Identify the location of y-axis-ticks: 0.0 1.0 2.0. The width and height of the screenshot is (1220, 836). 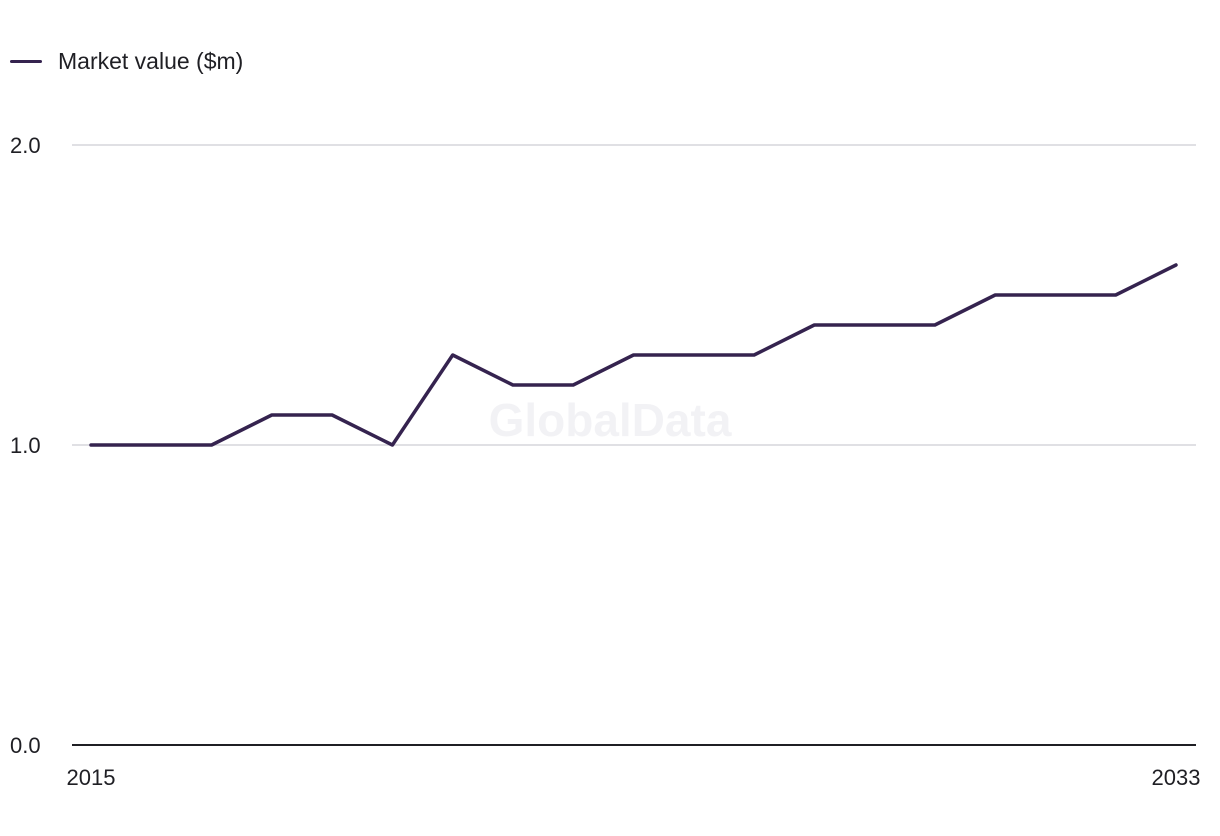
(25, 445).